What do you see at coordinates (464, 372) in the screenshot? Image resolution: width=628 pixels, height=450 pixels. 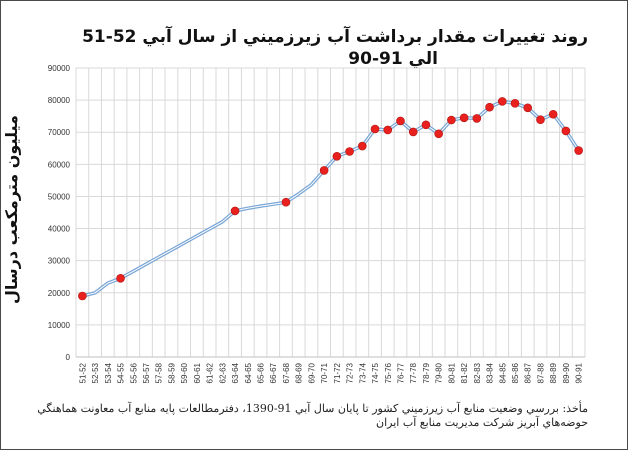 I see `x-tick-label: 81-82` at bounding box center [464, 372].